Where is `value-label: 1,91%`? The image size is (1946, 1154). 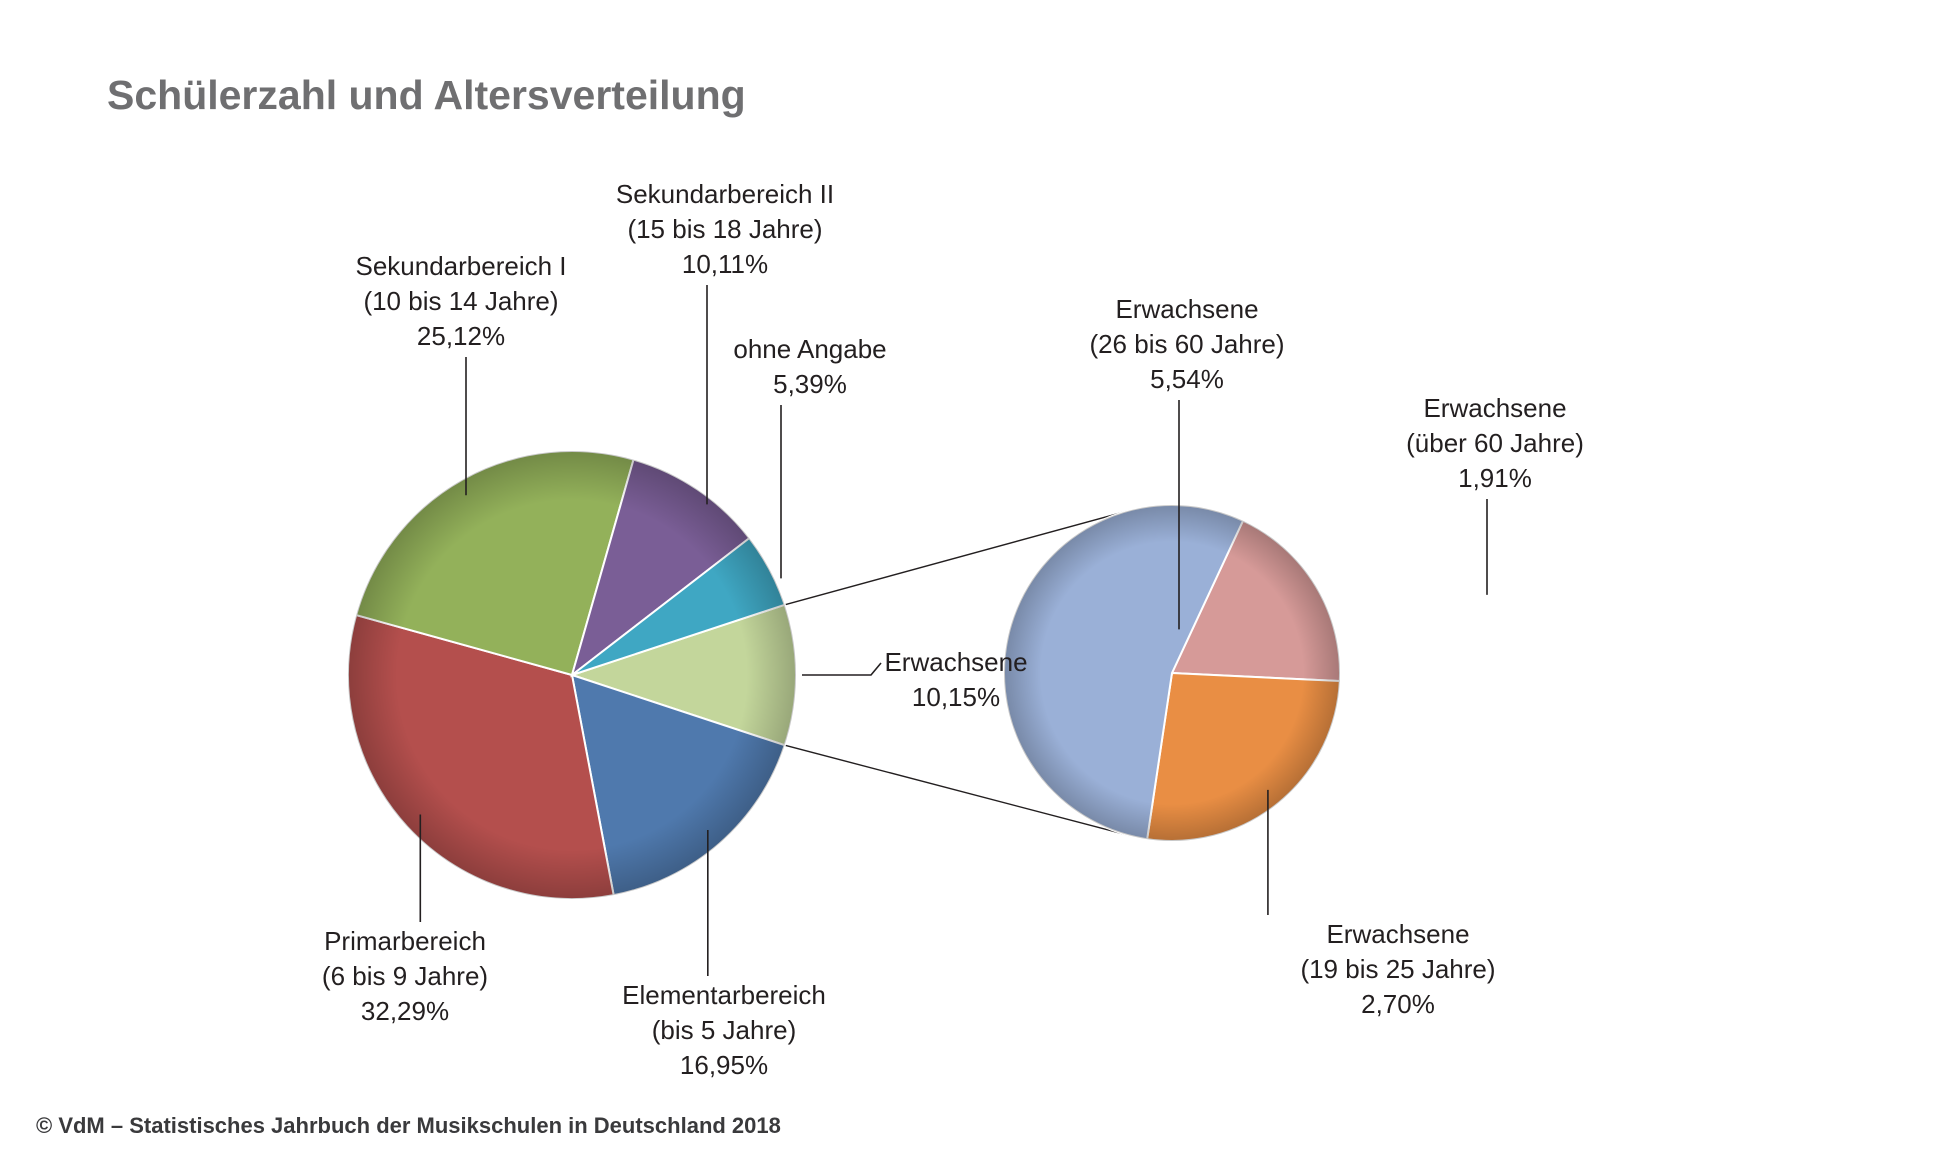
value-label: 1,91% is located at coordinates (1495, 478).